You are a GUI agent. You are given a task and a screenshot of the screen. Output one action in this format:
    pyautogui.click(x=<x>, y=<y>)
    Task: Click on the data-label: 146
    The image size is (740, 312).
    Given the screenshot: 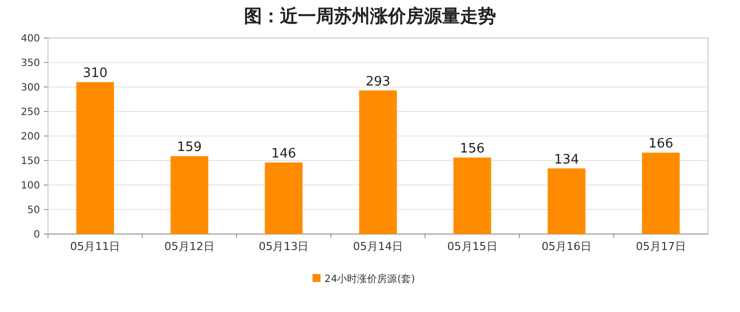 What is the action you would take?
    pyautogui.click(x=283, y=154)
    